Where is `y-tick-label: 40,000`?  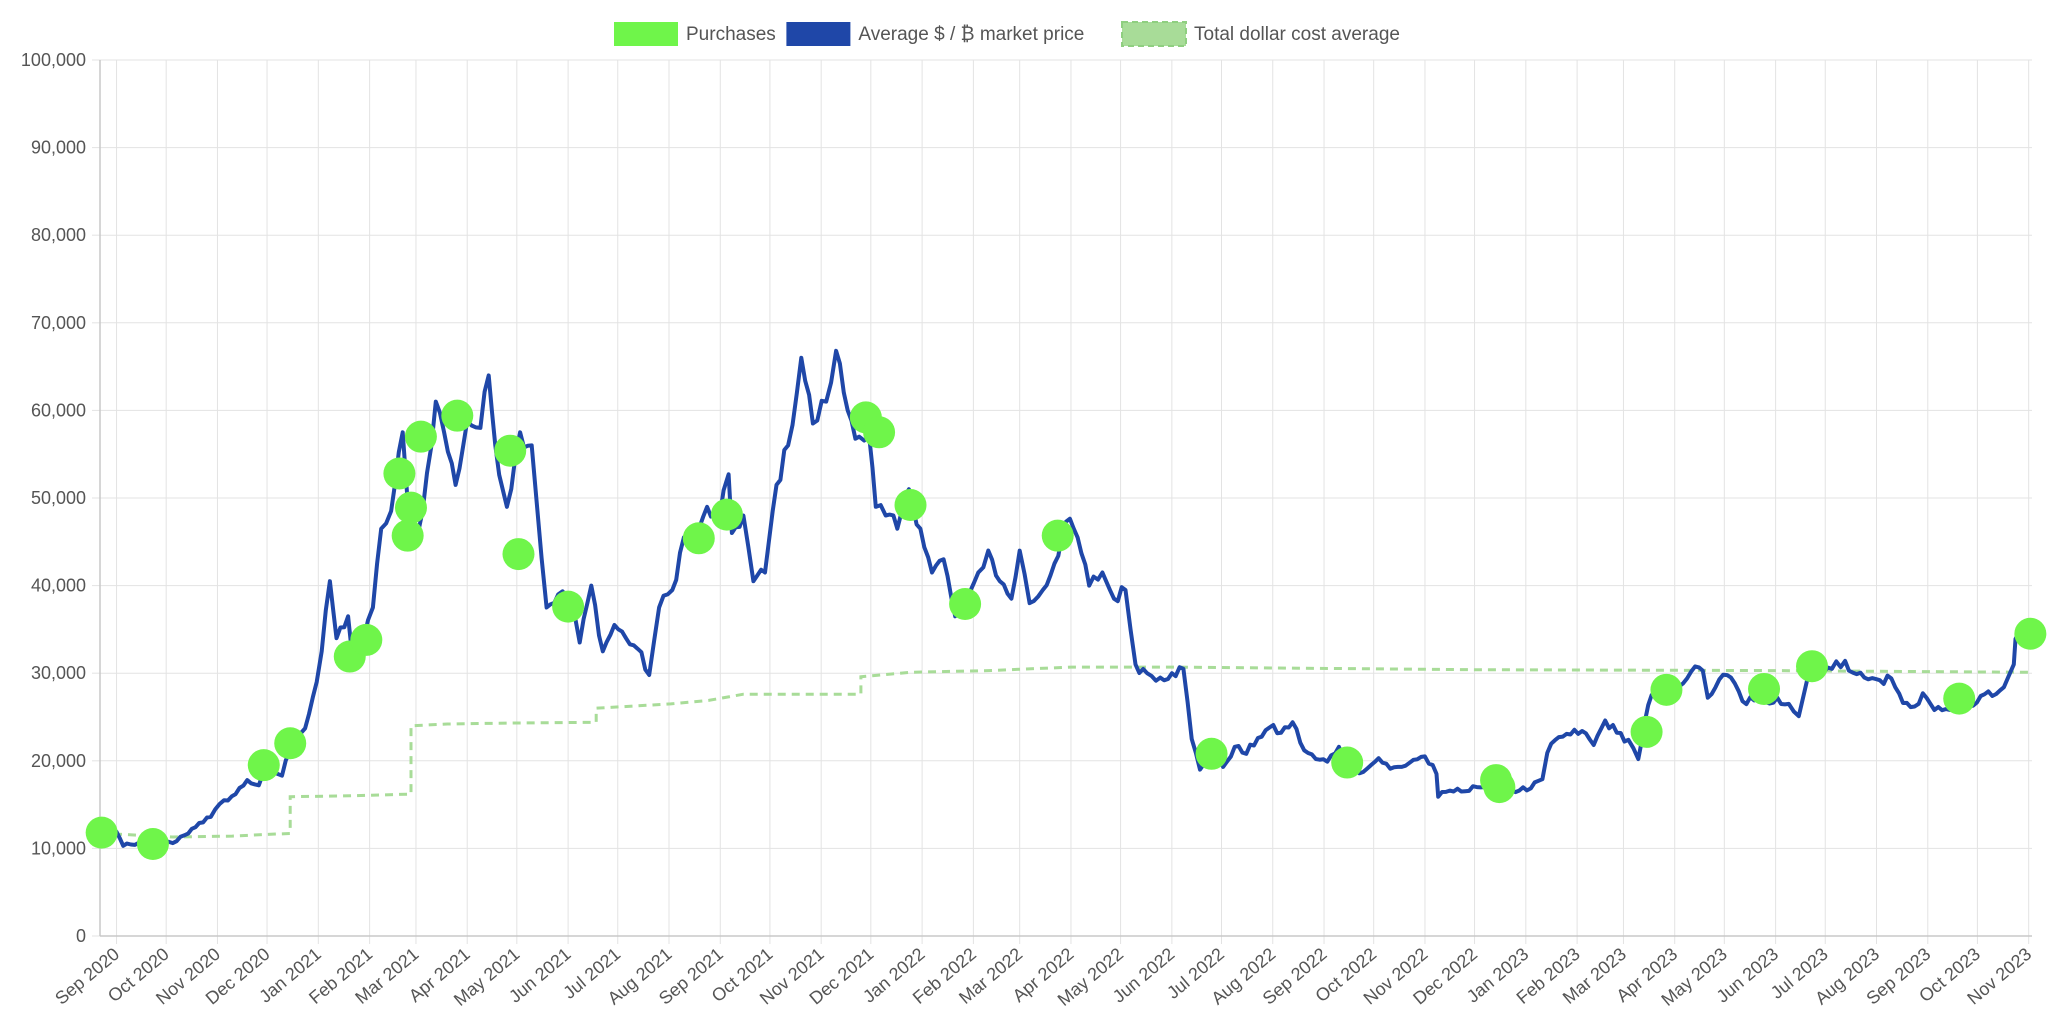 y-tick-label: 40,000 is located at coordinates (58, 586).